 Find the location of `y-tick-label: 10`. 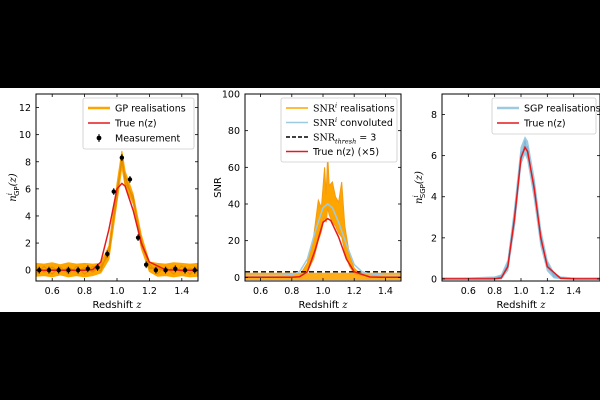

y-tick-label: 10 is located at coordinates (25, 135).